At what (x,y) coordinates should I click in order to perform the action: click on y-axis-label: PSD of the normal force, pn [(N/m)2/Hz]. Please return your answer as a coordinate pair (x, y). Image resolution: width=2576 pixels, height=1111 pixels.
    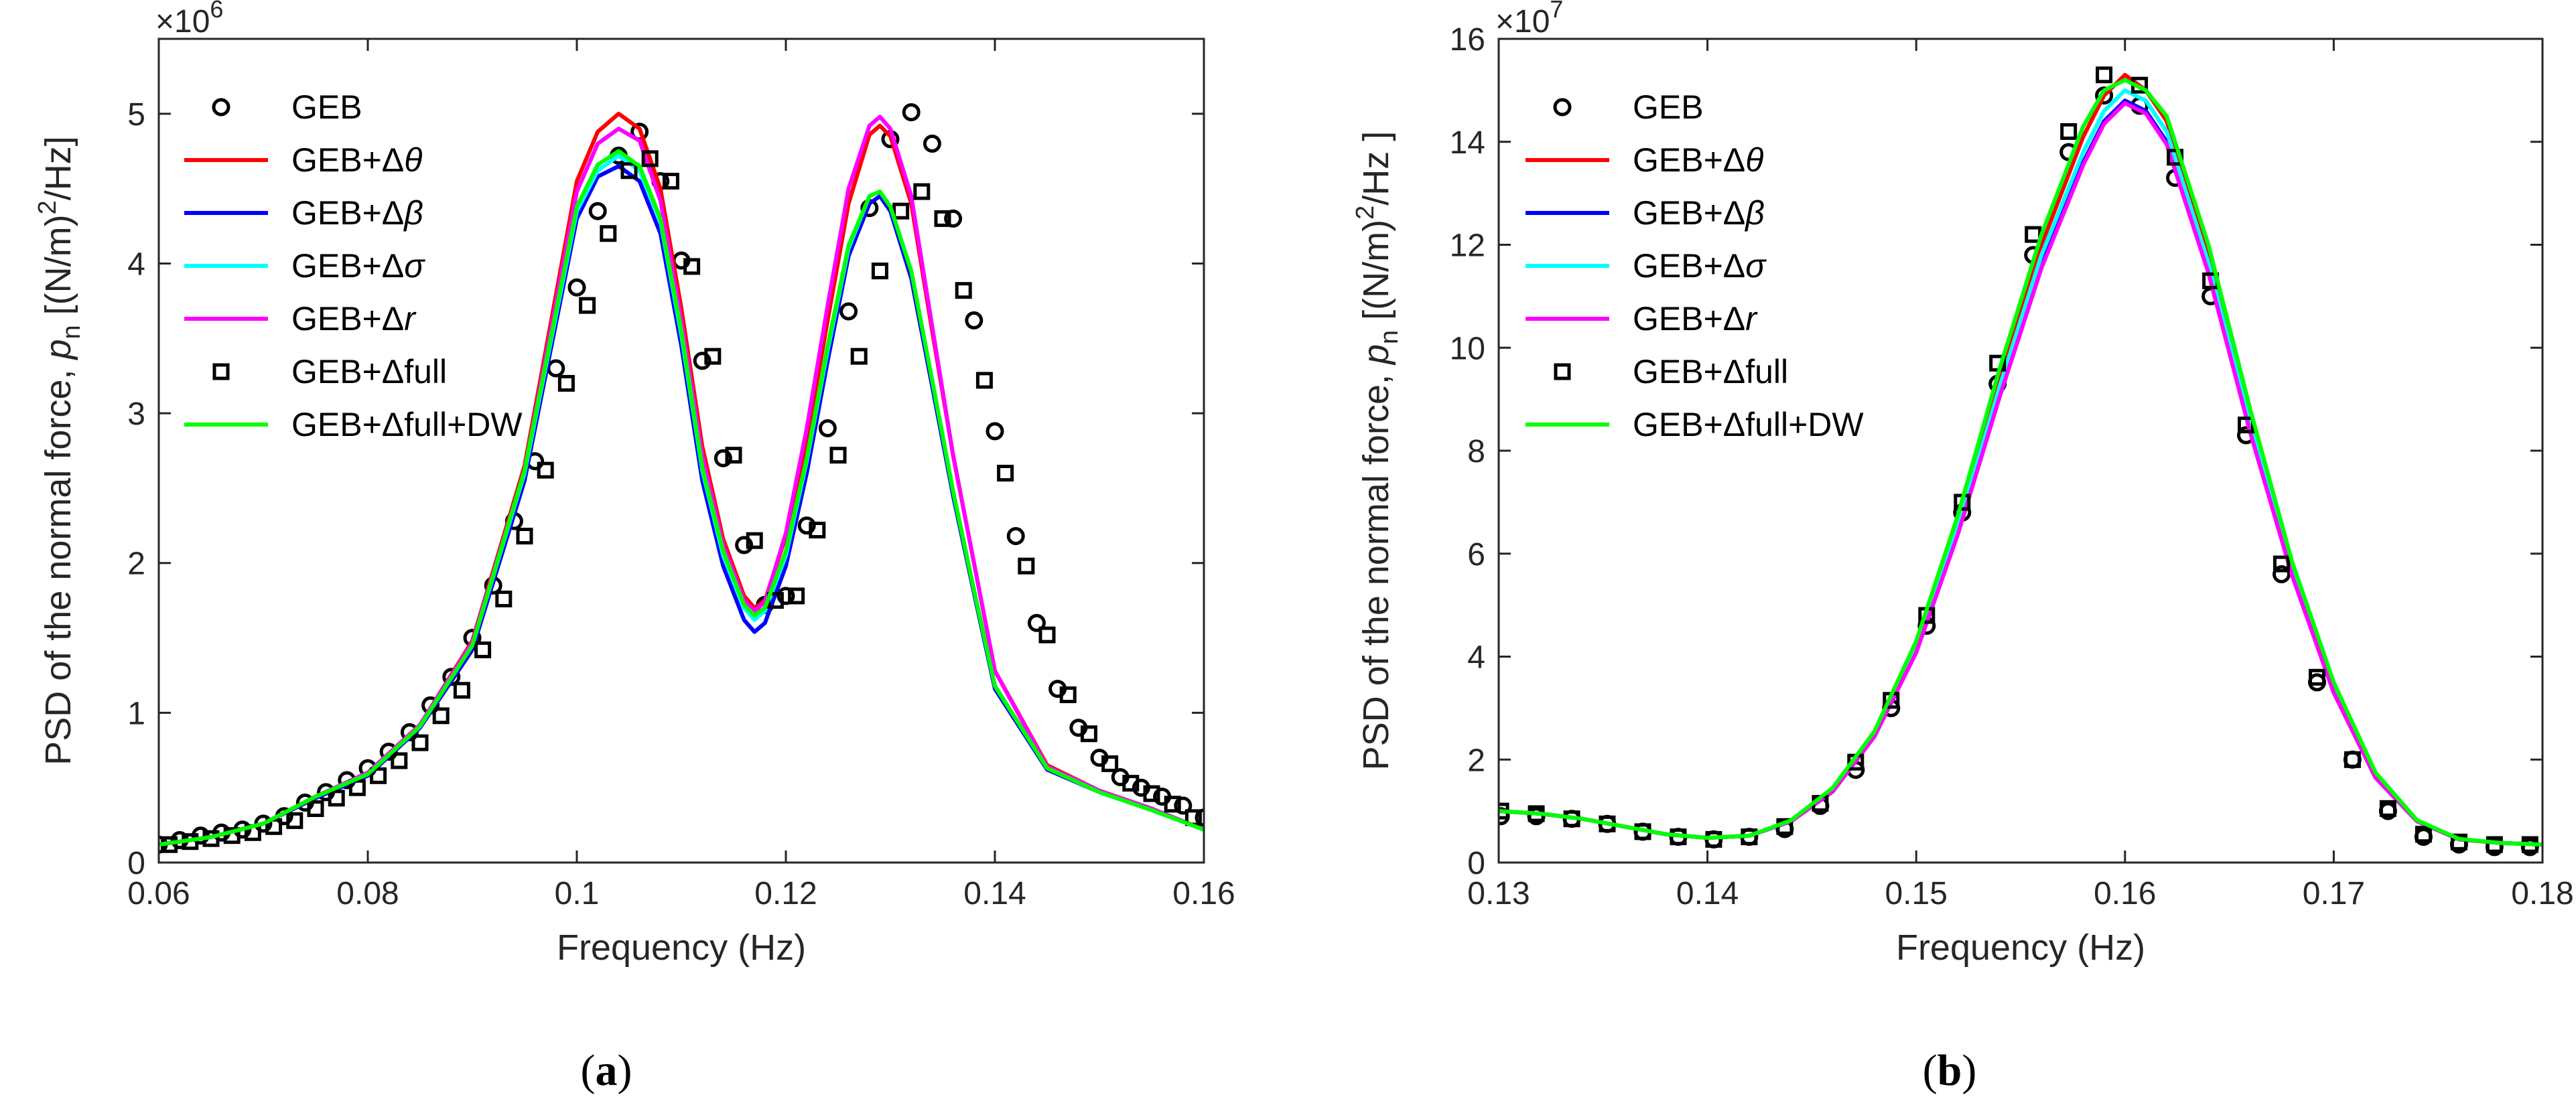
    Looking at the image, I should click on (60, 450).